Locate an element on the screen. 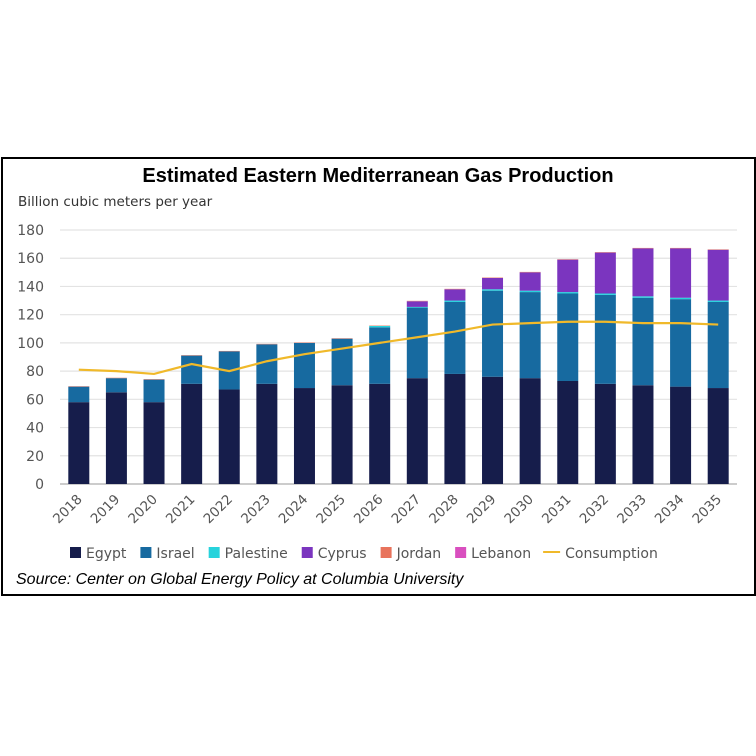 This screenshot has width=756, height=756. y-tick-label: 180 is located at coordinates (30, 231).